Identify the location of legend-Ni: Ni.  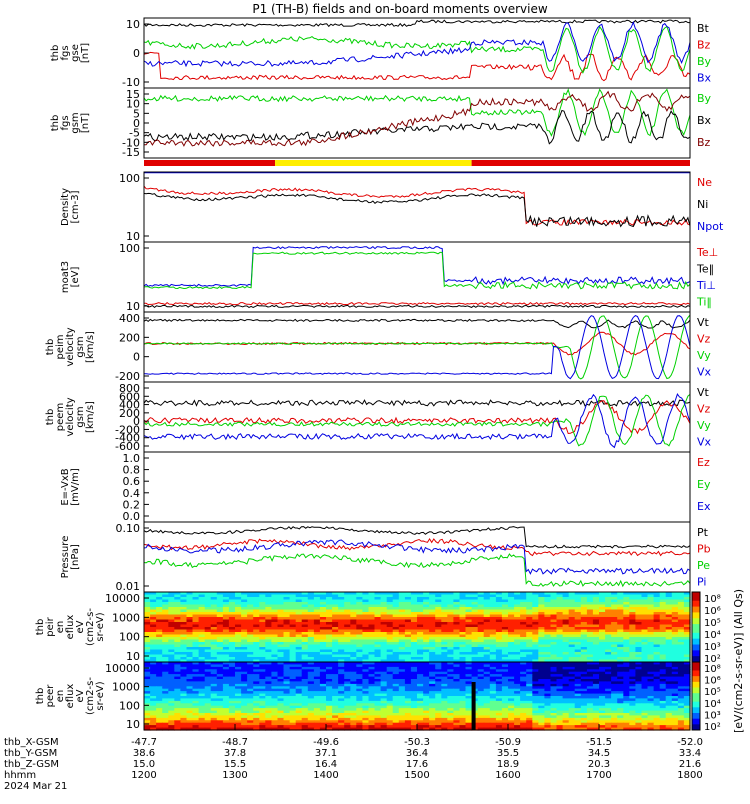
(702, 204).